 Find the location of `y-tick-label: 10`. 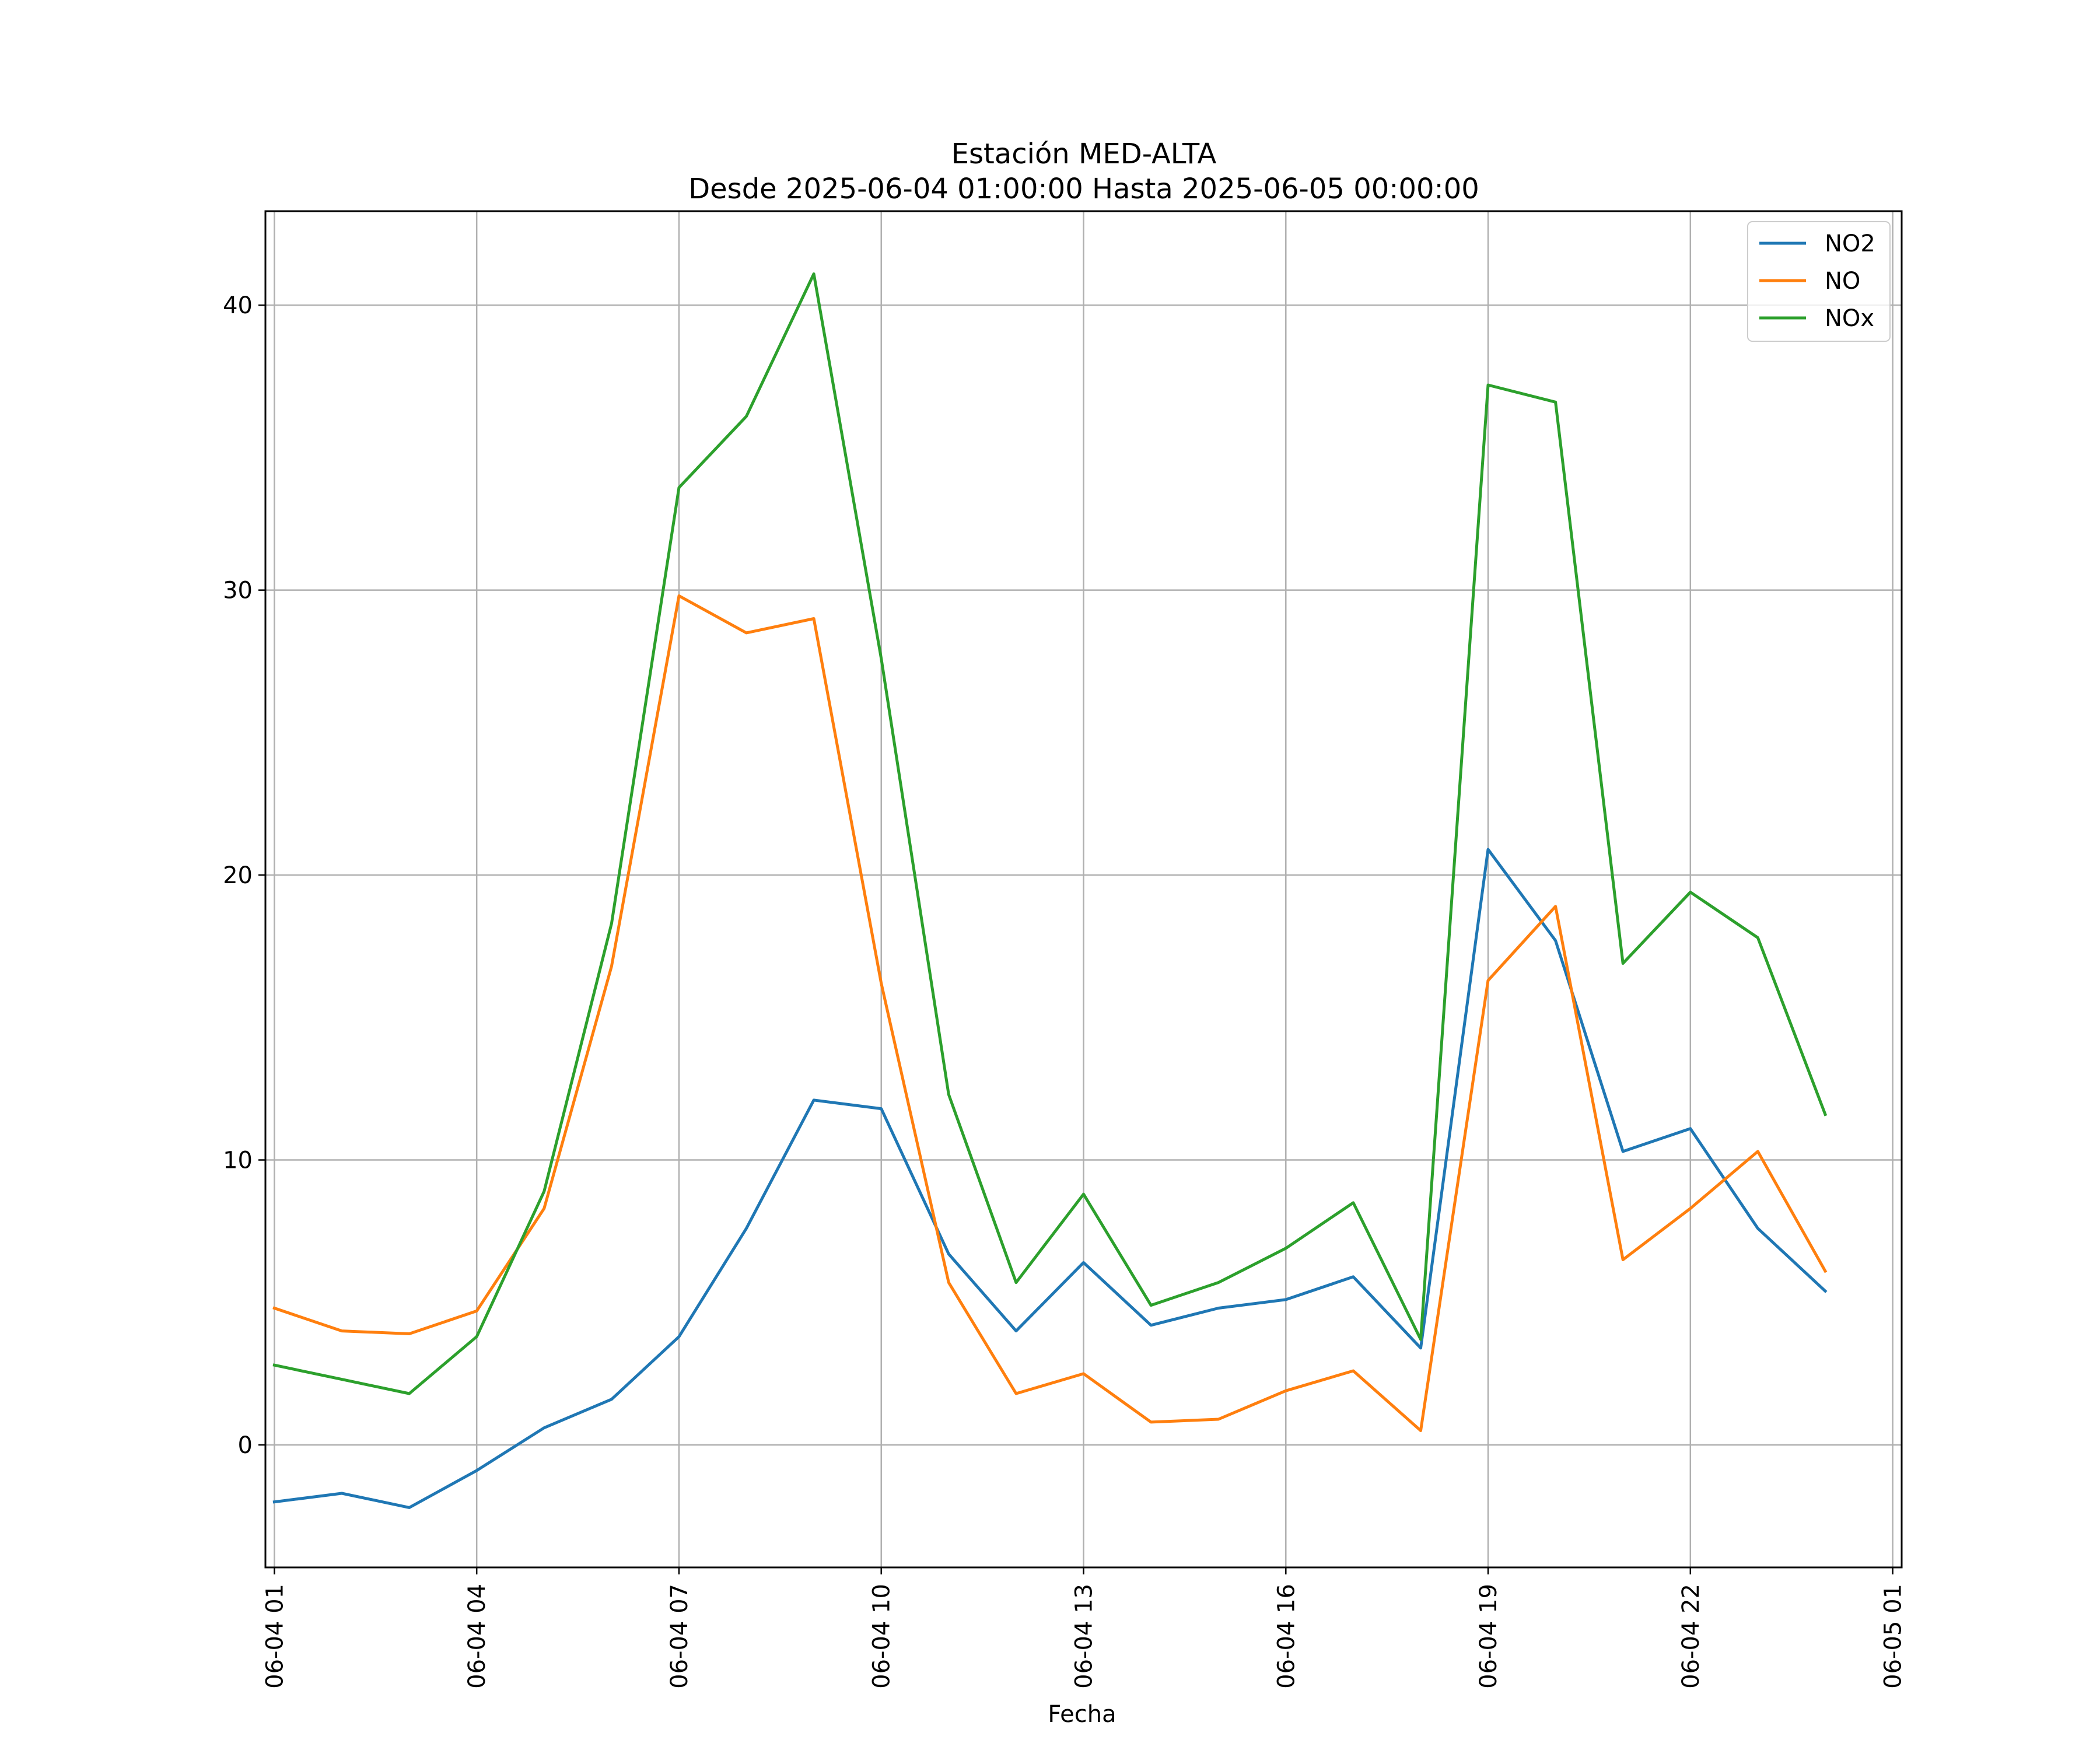

y-tick-label: 10 is located at coordinates (238, 1160).